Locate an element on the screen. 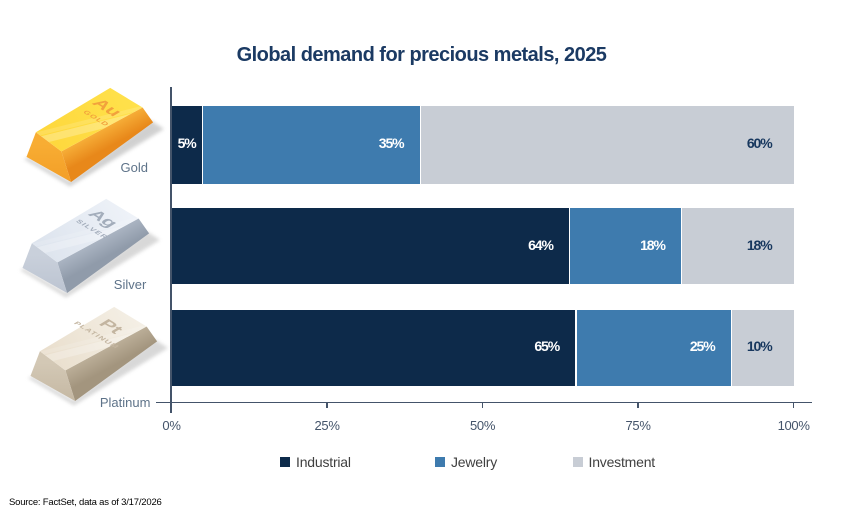 Image resolution: width=846 pixels, height=516 pixels. bar-segment-silver-investment: 18% is located at coordinates (738, 246).